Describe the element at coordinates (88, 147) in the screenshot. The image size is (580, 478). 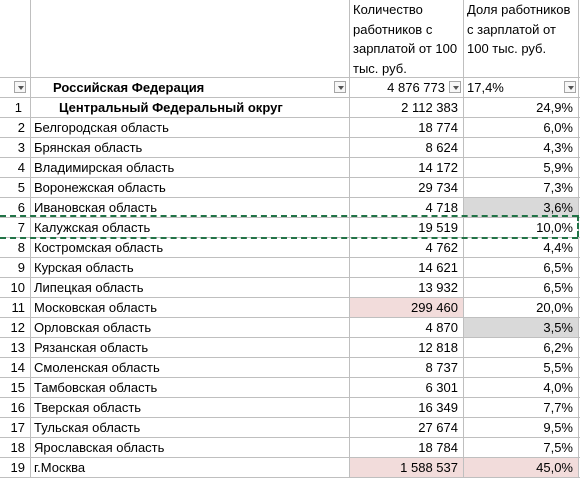
I see `region-name: Брянская область` at that location.